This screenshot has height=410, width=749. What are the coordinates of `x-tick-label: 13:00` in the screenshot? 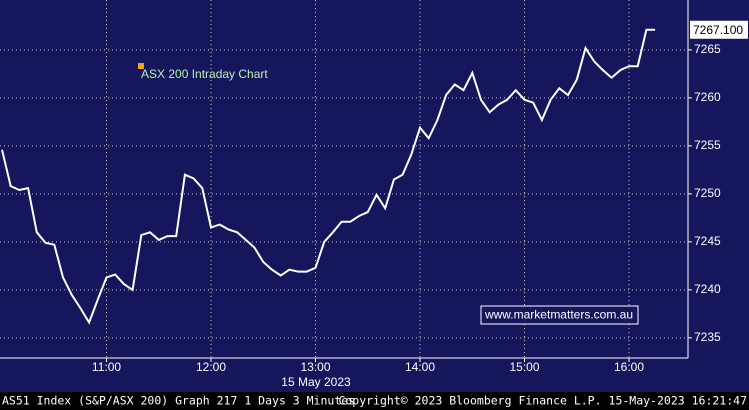 It's located at (315, 367).